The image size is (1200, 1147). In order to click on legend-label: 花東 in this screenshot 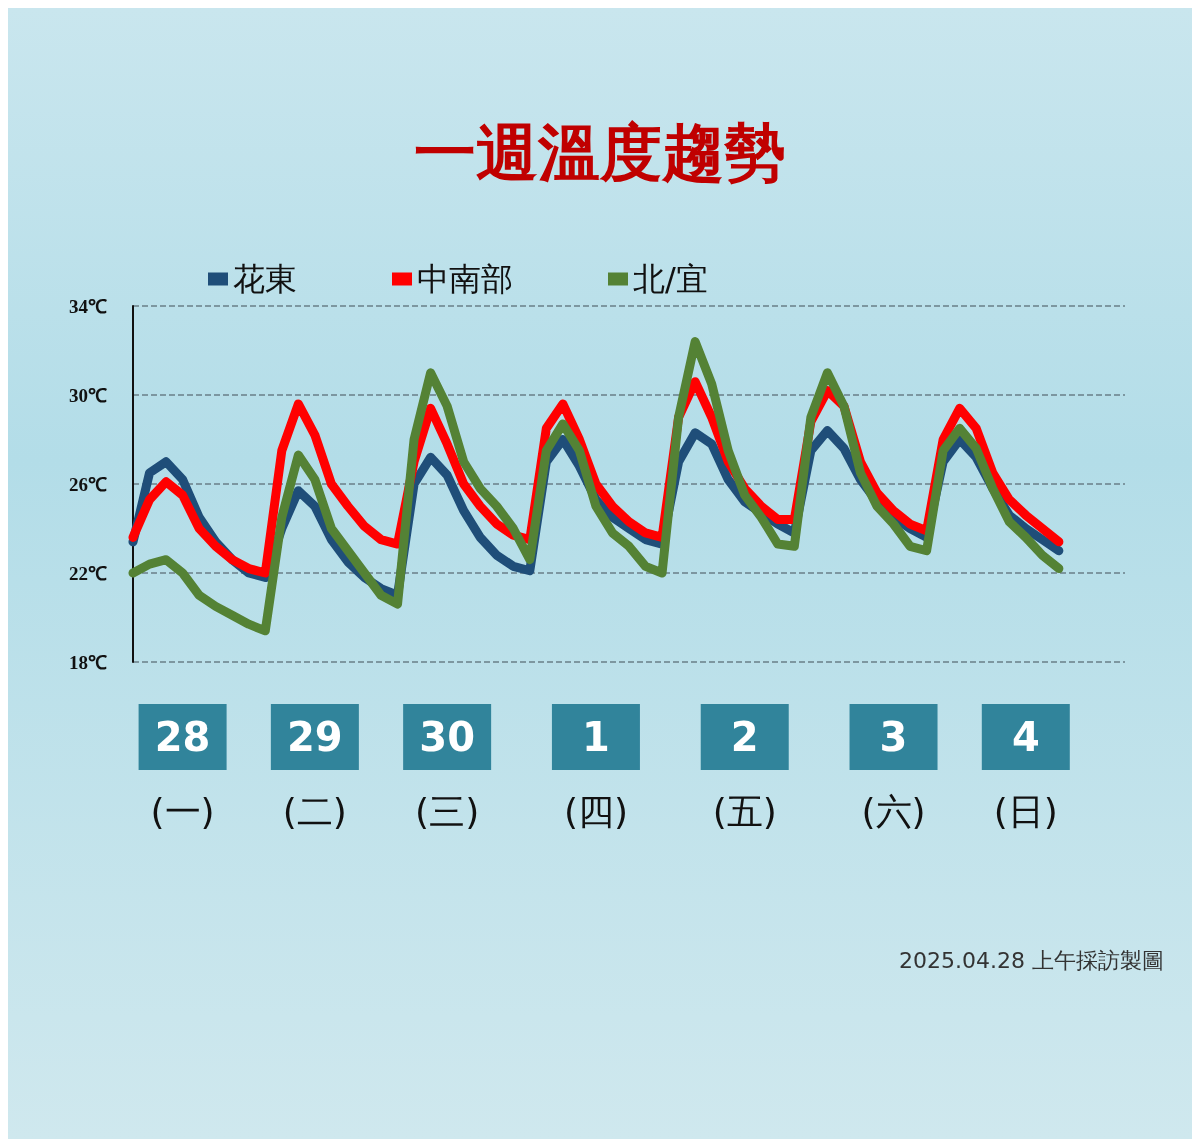, I will do `click(265, 279)`.